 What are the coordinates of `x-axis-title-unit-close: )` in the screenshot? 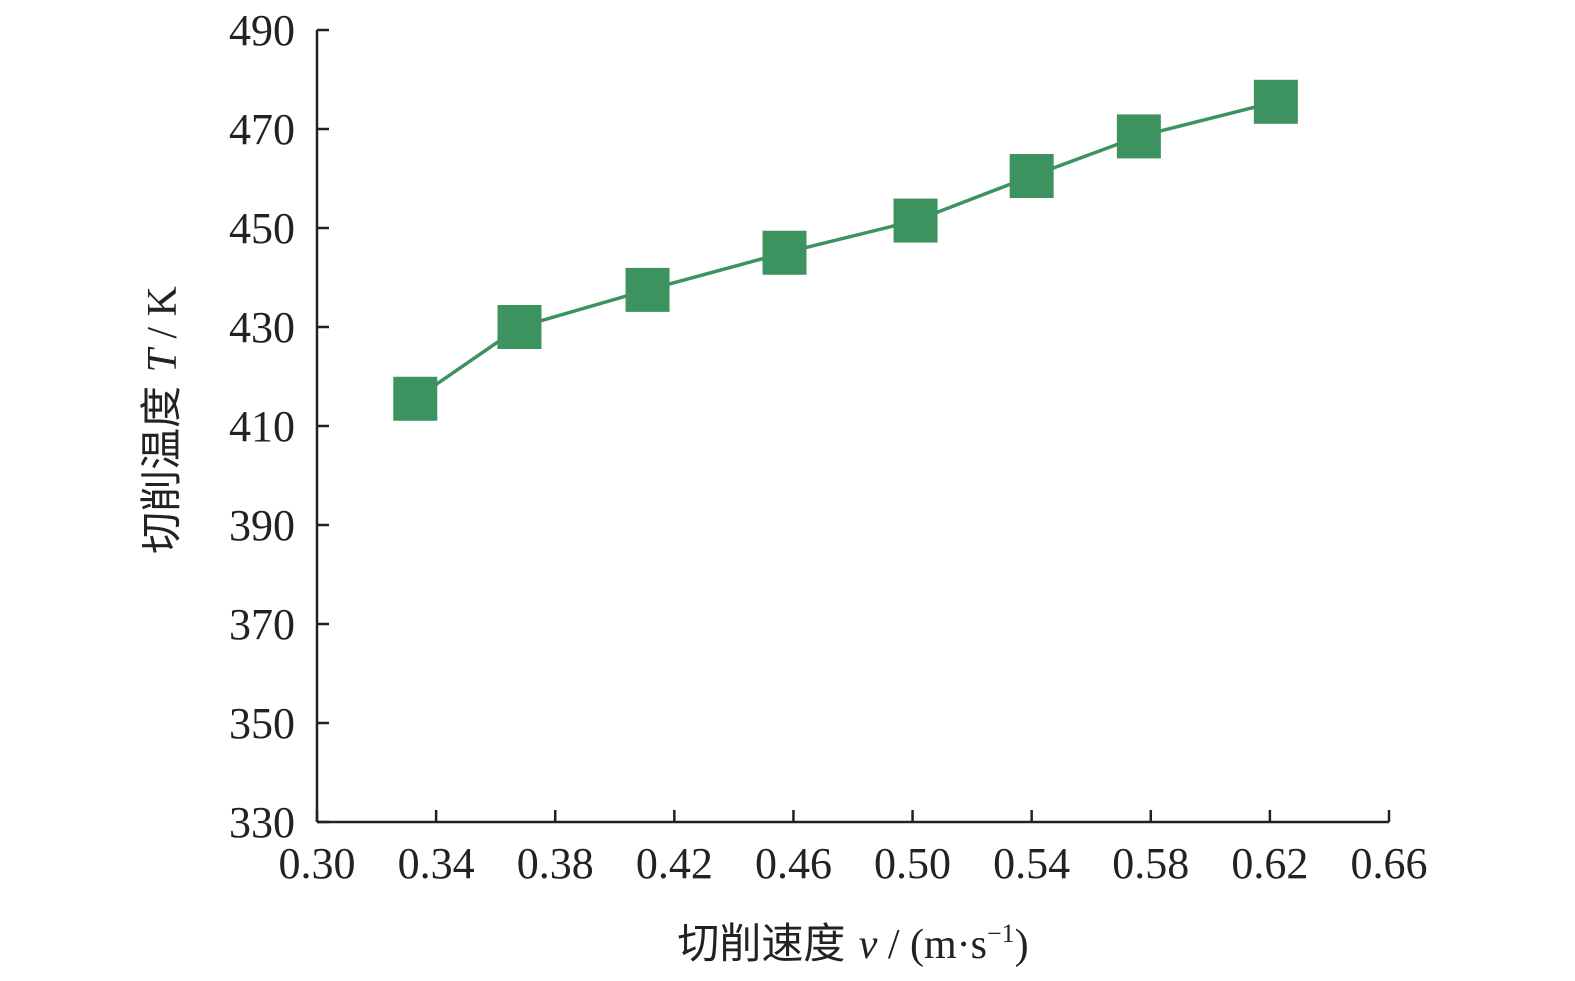 It's located at (1022, 945).